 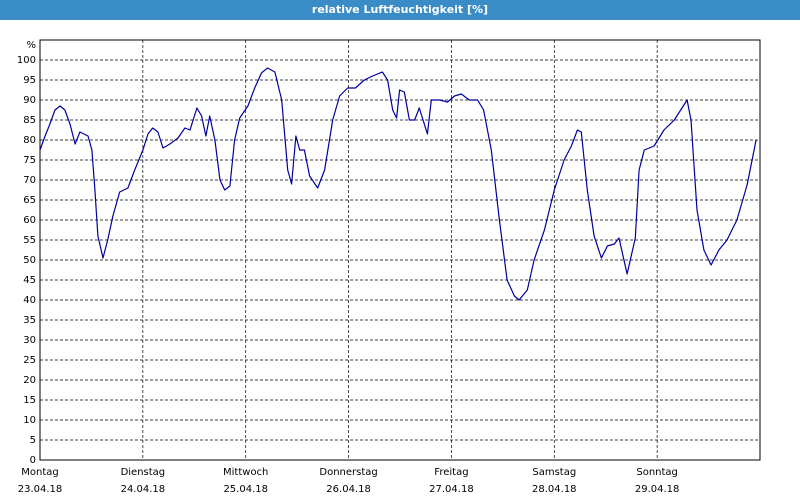 I want to click on y-tick-label: 40, so click(x=29, y=300).